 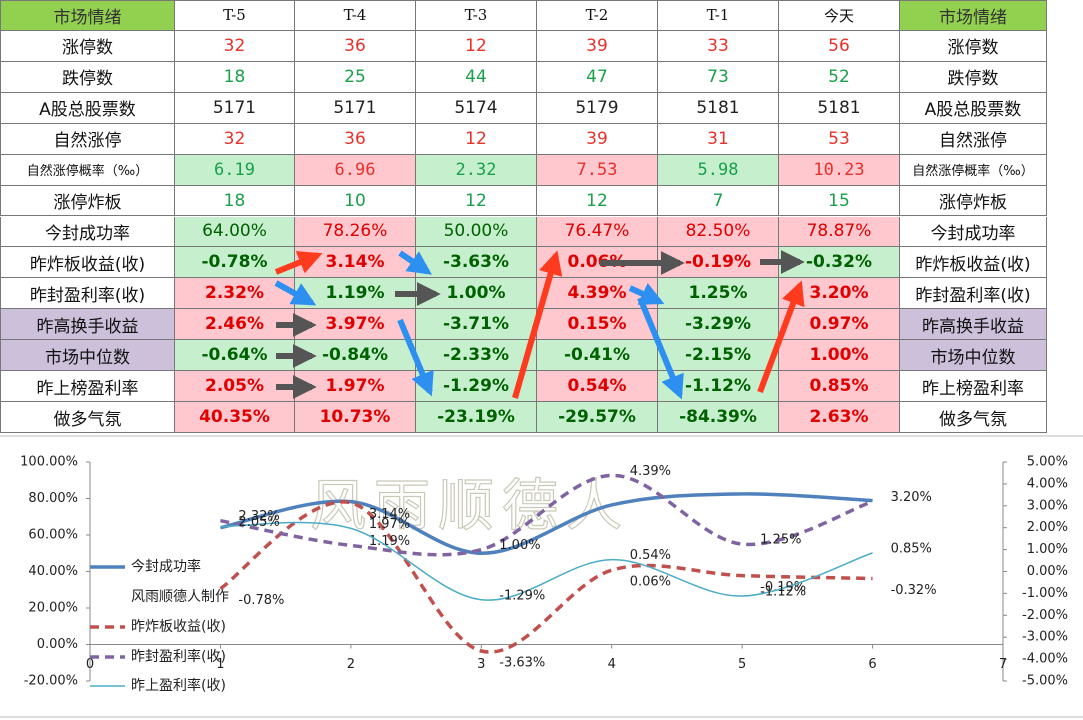 I want to click on table-cell: 53, so click(x=839, y=139).